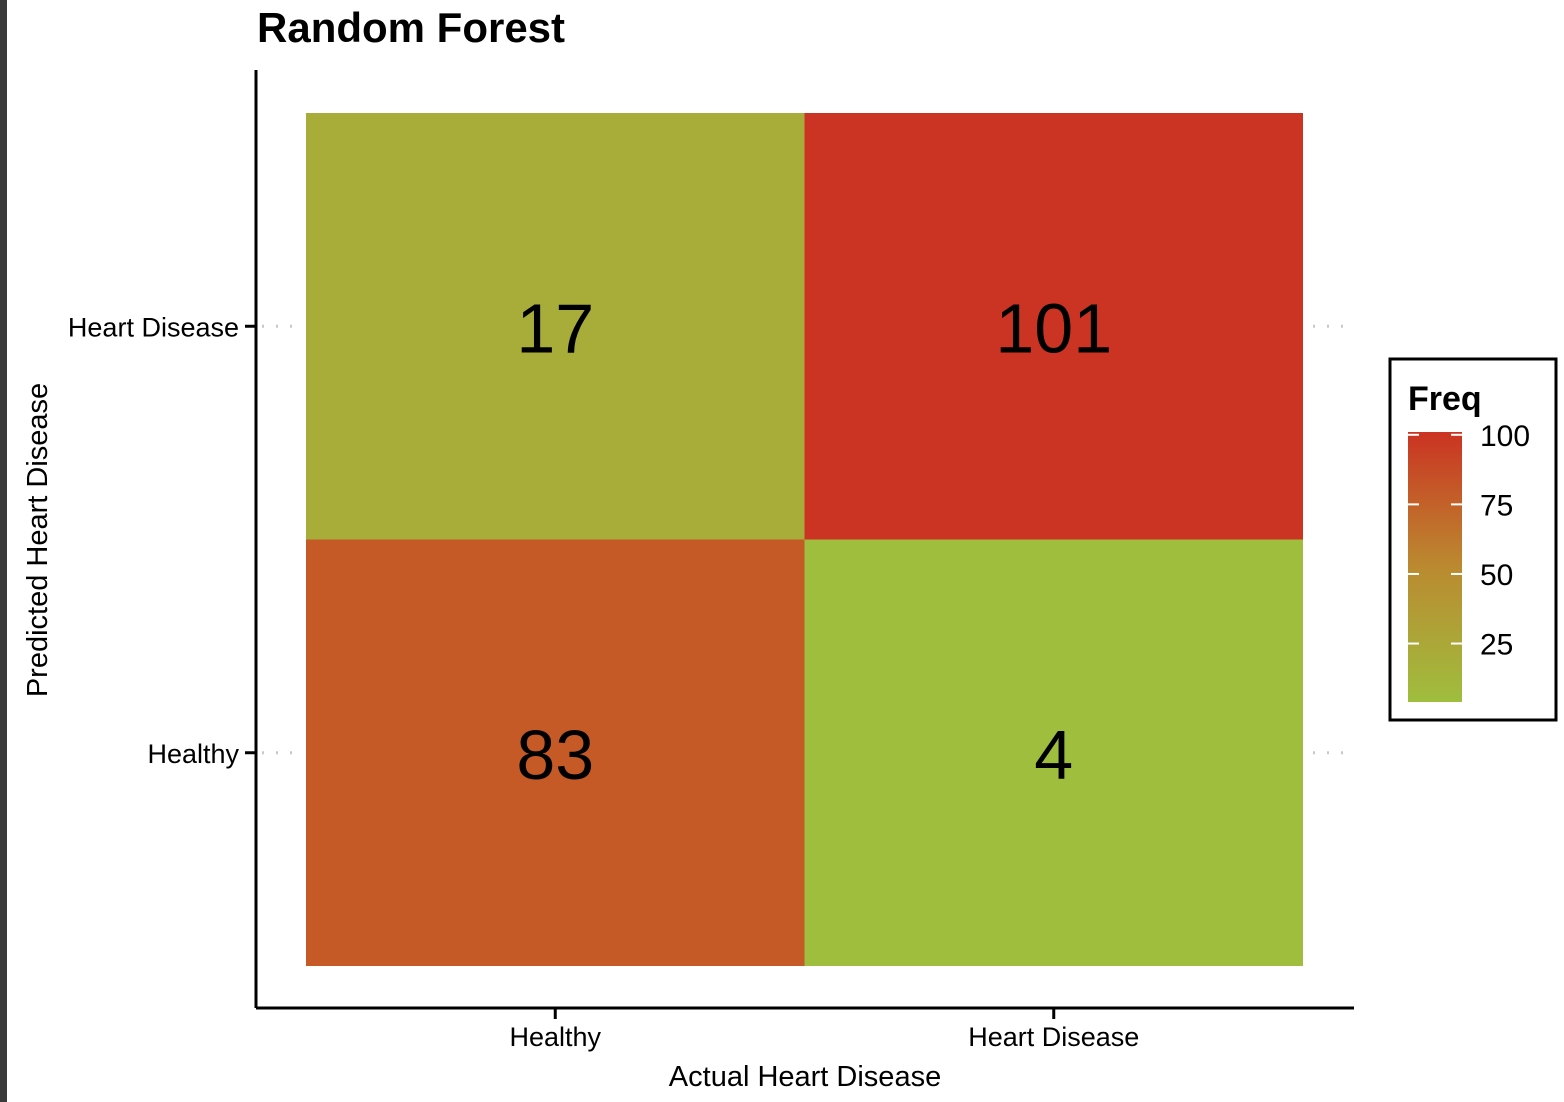  I want to click on window-edge, so click(3, 551).